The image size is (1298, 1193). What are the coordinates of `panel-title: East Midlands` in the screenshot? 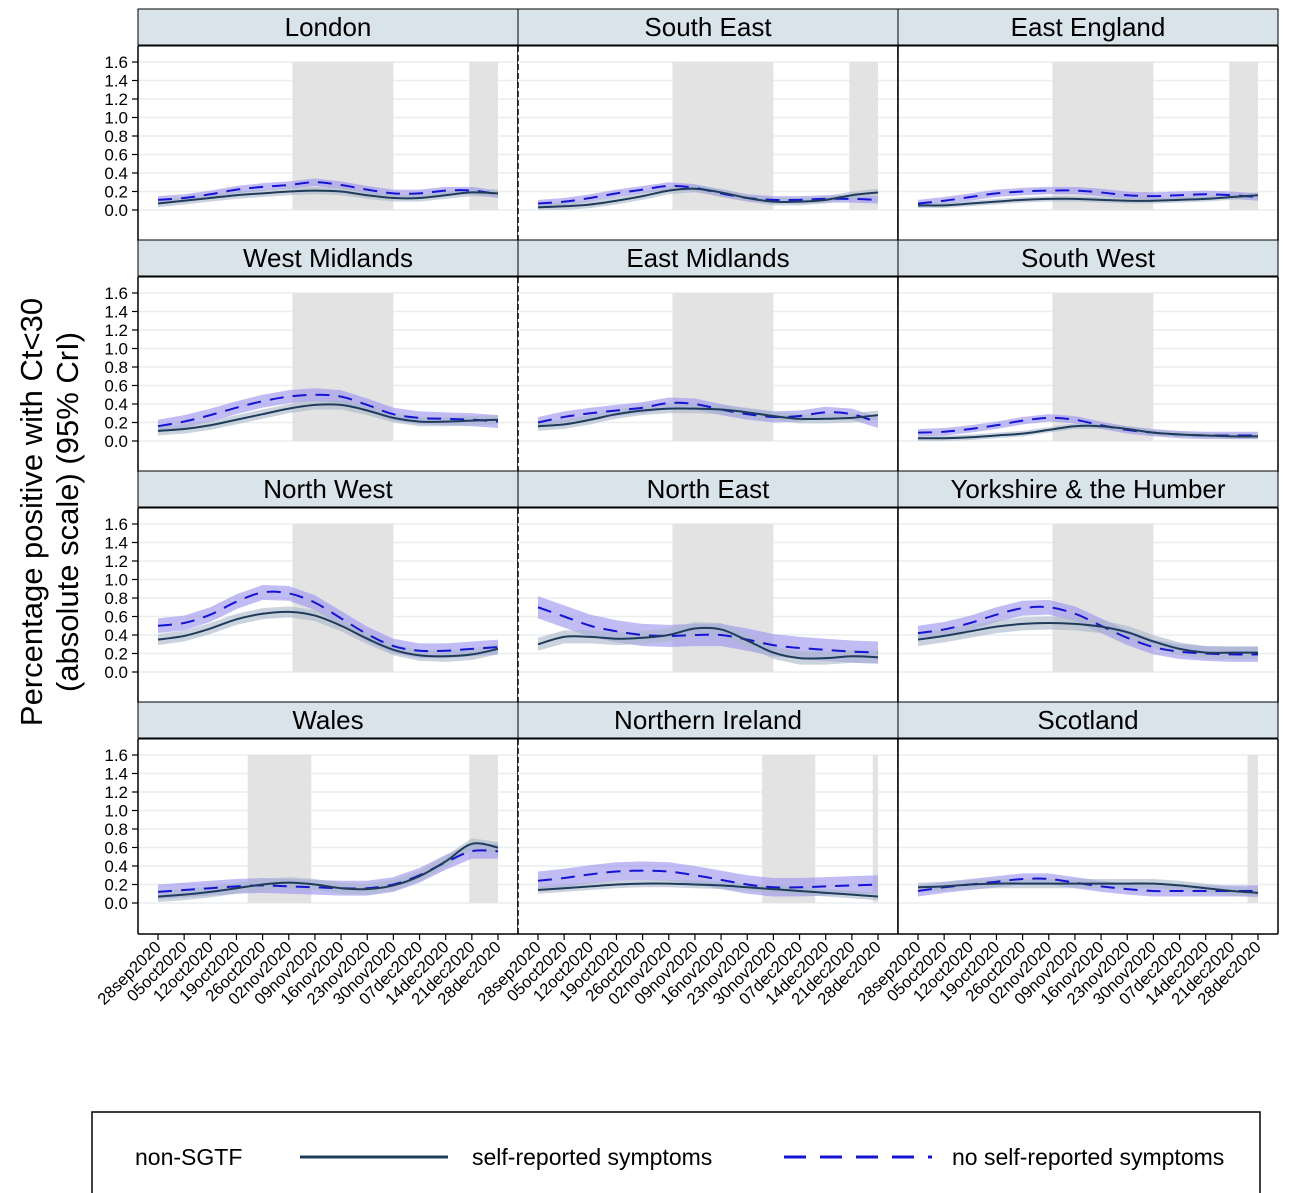 It's located at (707, 258).